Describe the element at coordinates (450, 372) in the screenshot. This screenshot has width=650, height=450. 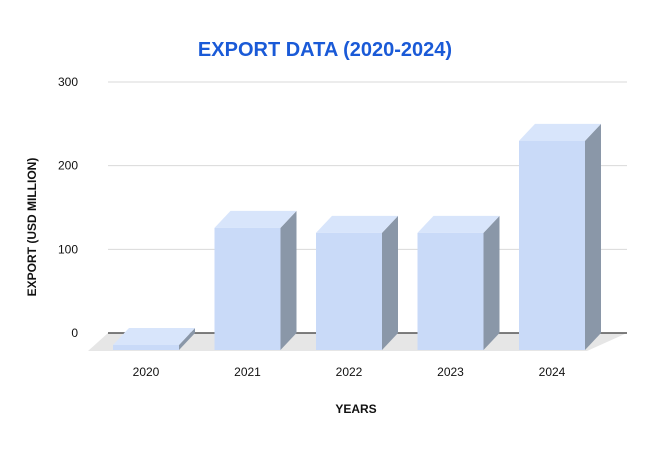
I see `x-tick-label: 2023` at that location.